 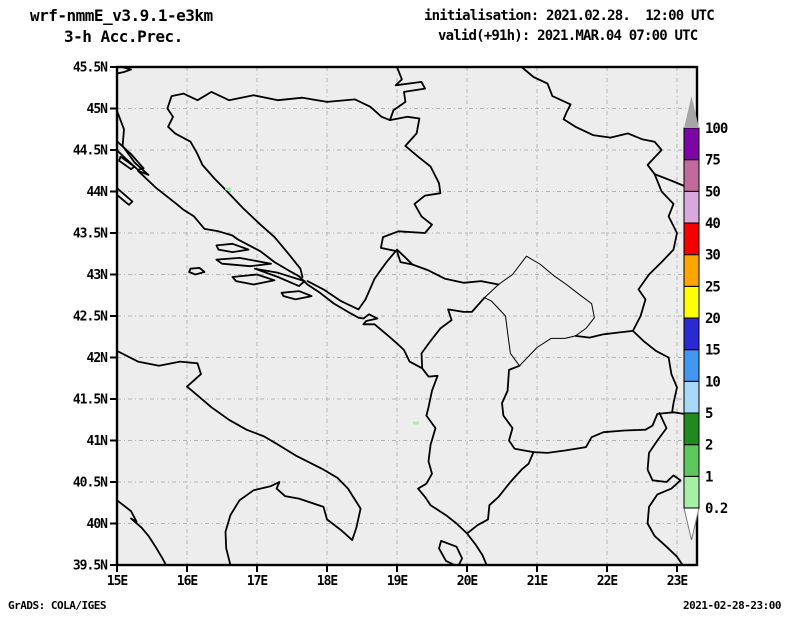 What do you see at coordinates (467, 581) in the screenshot?
I see `x-tick-label-20E: 20E` at bounding box center [467, 581].